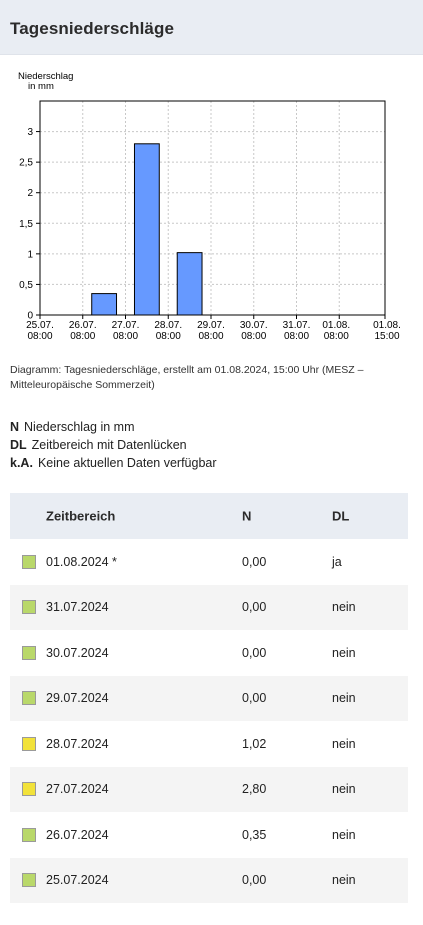 This screenshot has width=423, height=925. I want to click on header-zeitbereich: Zeitbereich, so click(81, 516).